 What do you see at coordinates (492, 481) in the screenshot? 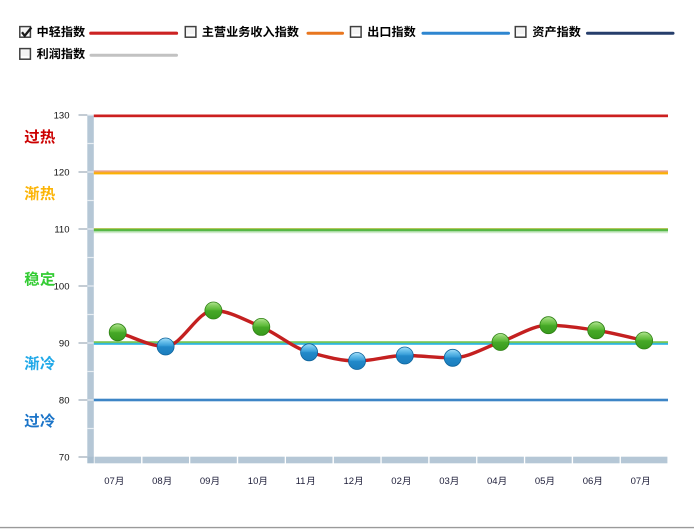
I see `svg-text: 04` at bounding box center [492, 481].